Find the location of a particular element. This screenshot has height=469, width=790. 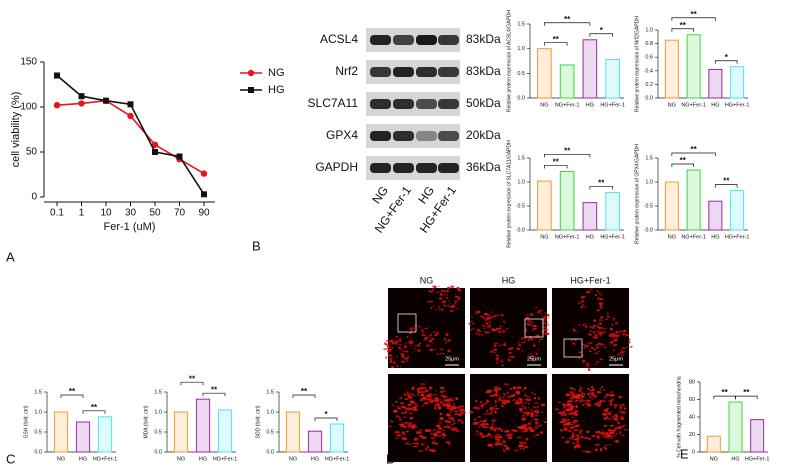

y-tick-label: 0.5 is located at coordinates (649, 206).